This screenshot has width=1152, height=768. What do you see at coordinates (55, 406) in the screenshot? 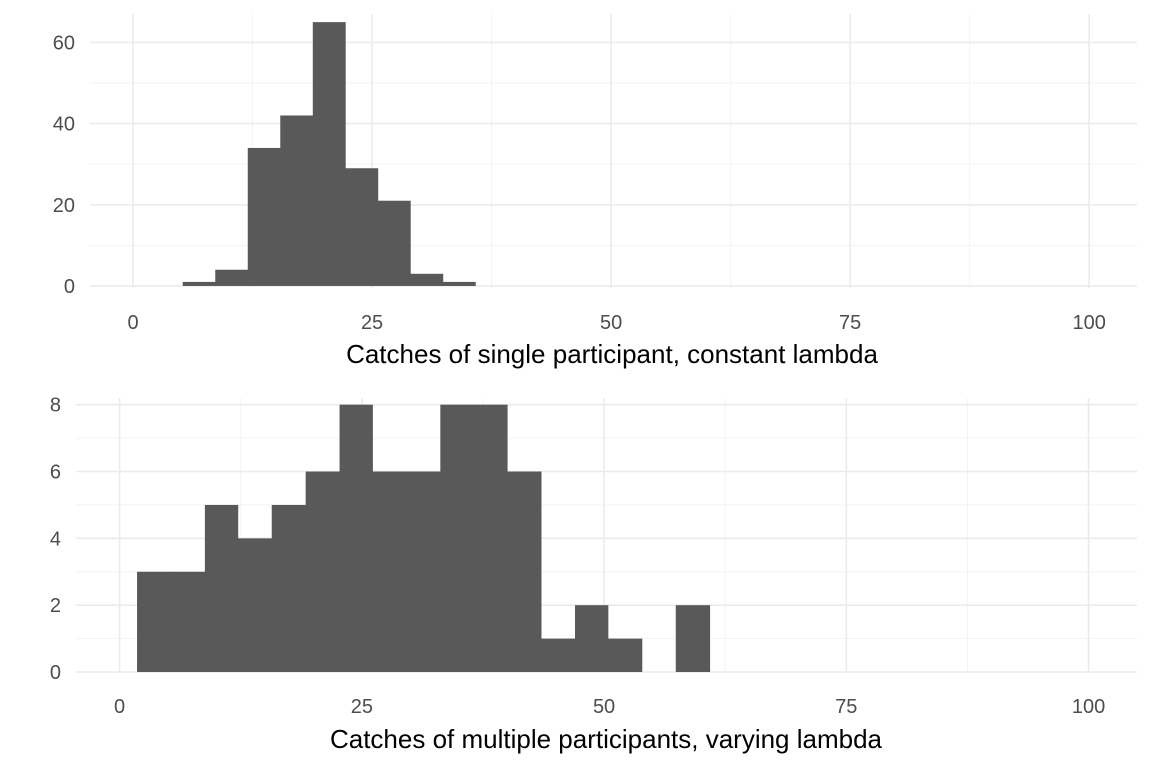
I see `y-tick-label: 8` at bounding box center [55, 406].